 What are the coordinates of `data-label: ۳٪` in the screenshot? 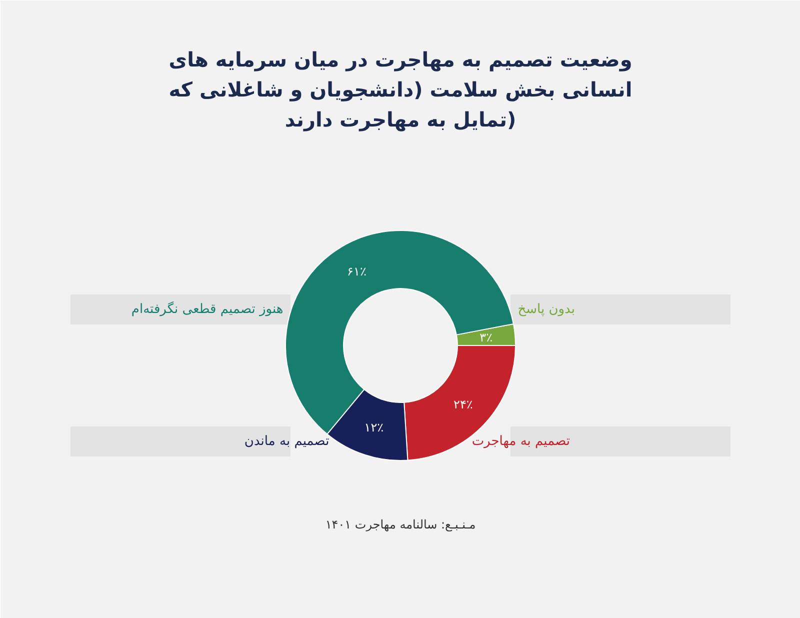 It's located at (486, 337).